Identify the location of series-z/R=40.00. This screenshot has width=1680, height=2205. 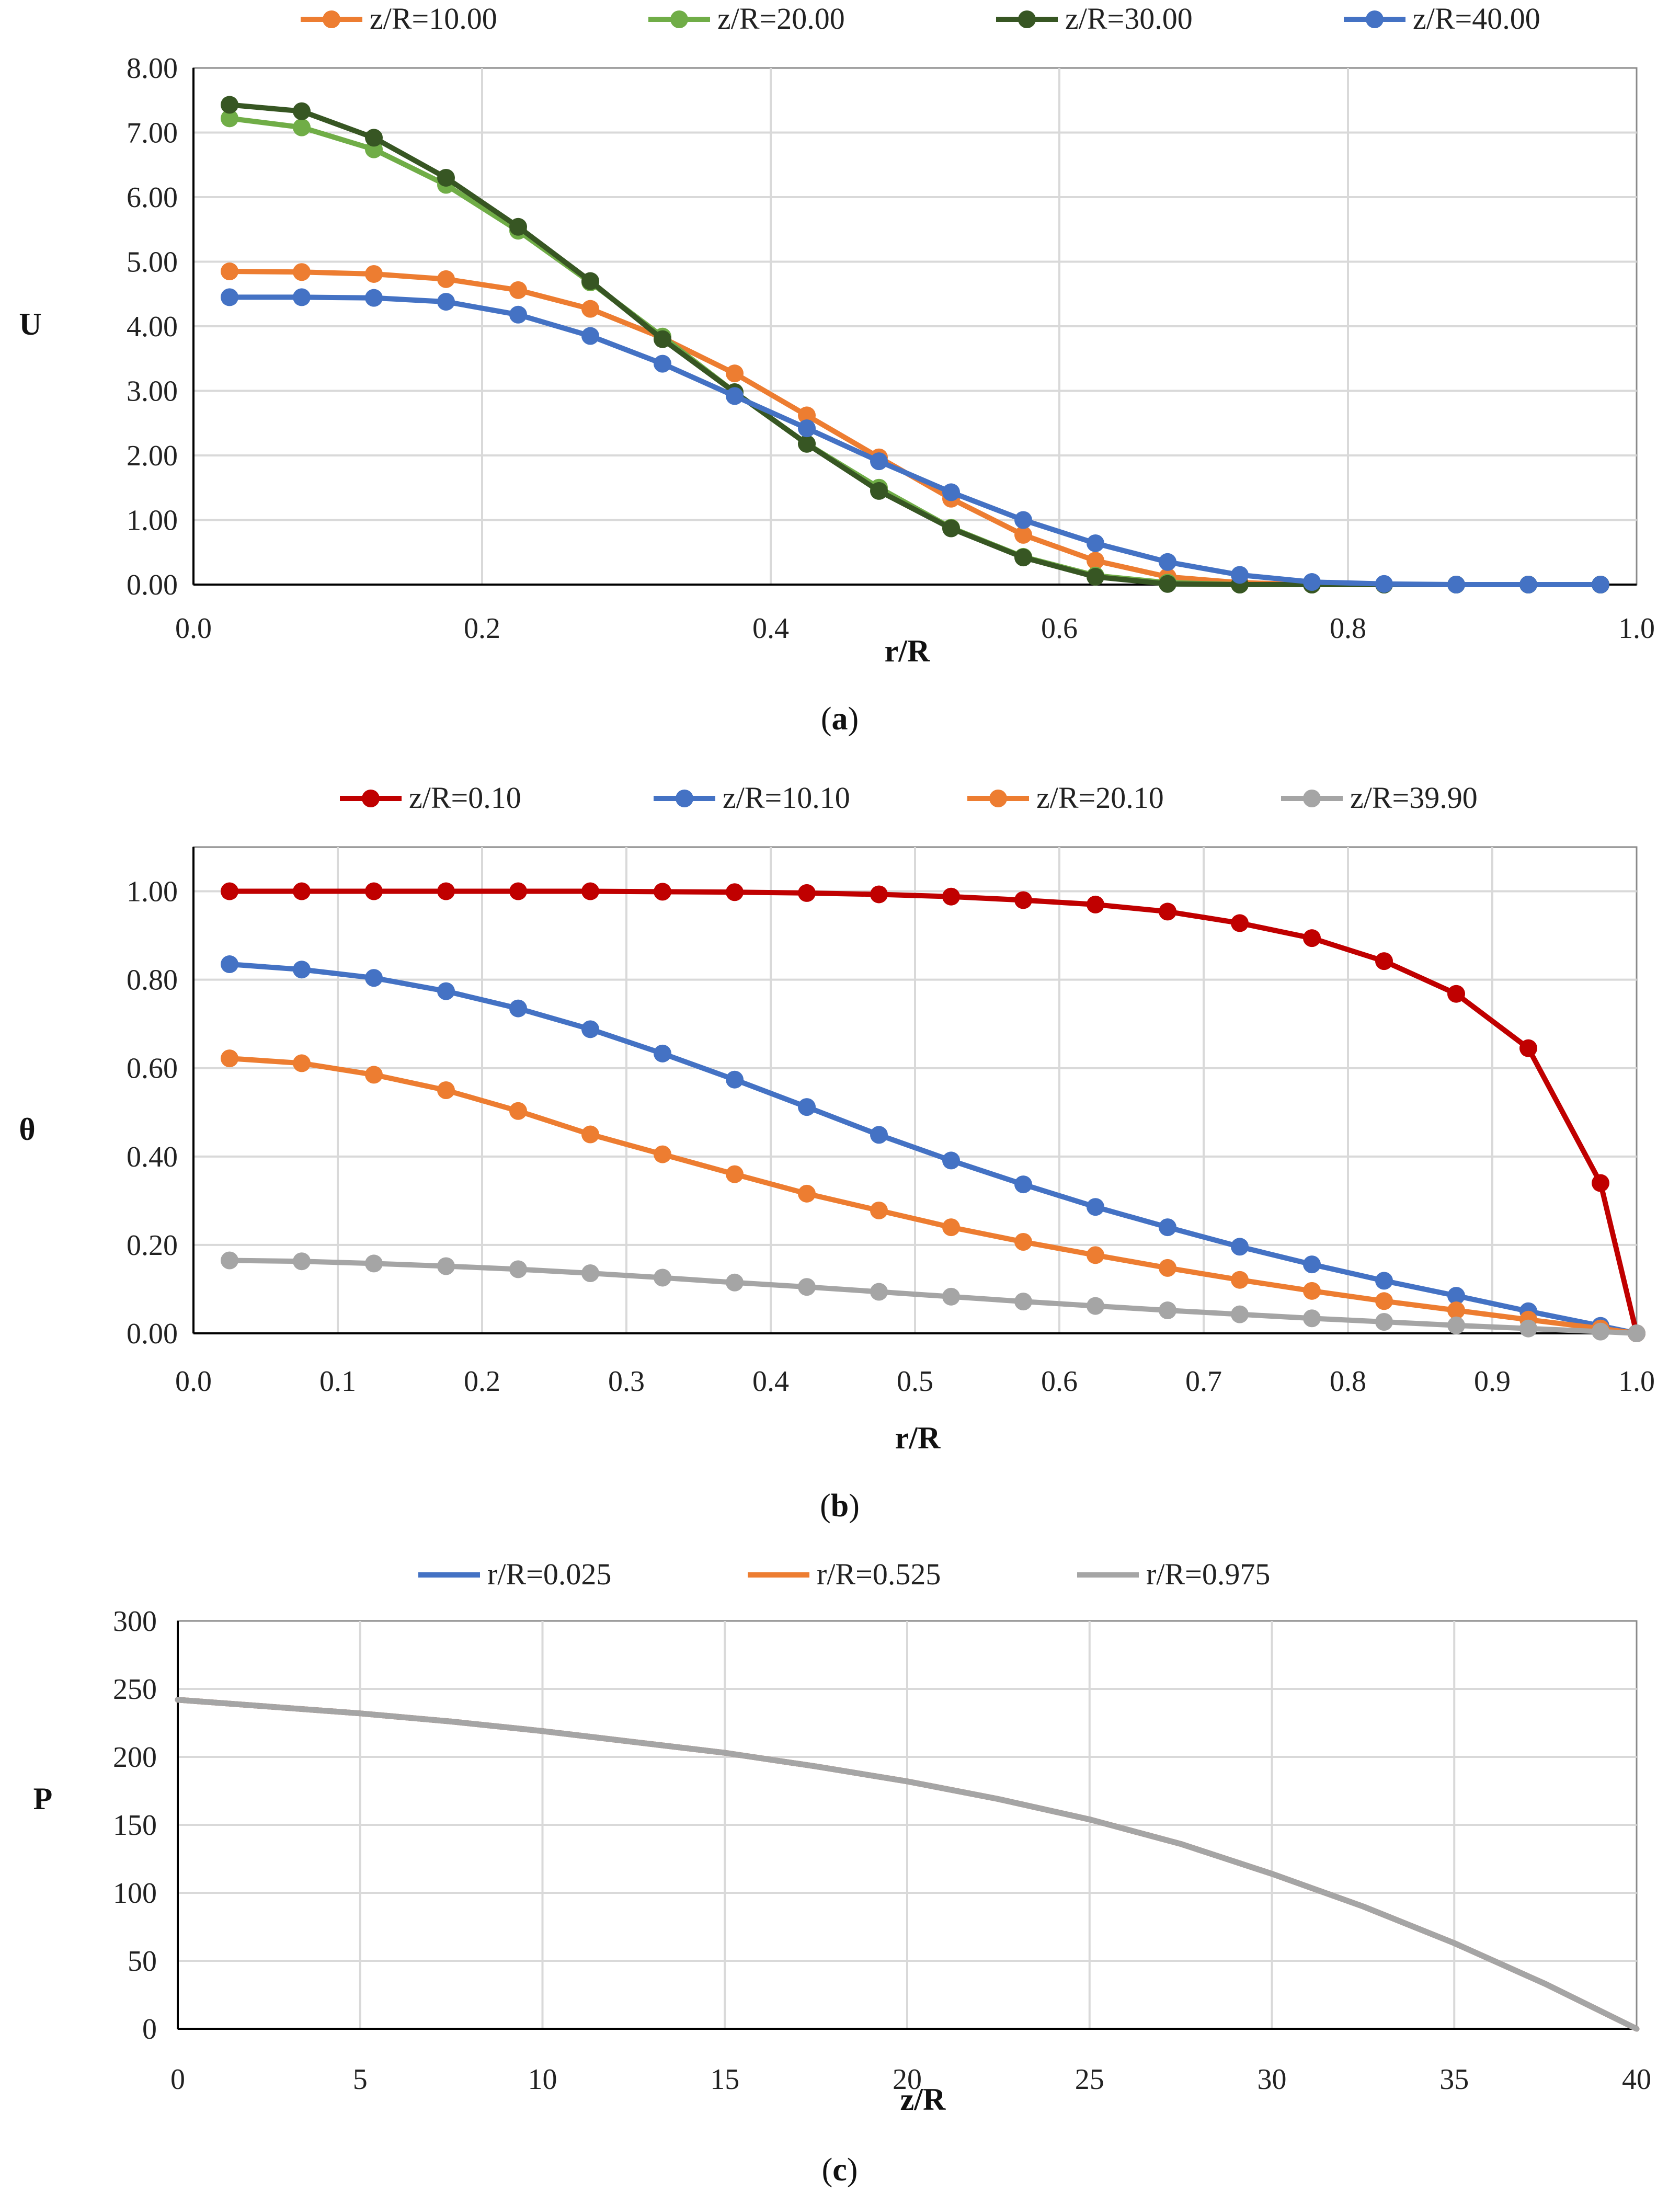
(915, 440).